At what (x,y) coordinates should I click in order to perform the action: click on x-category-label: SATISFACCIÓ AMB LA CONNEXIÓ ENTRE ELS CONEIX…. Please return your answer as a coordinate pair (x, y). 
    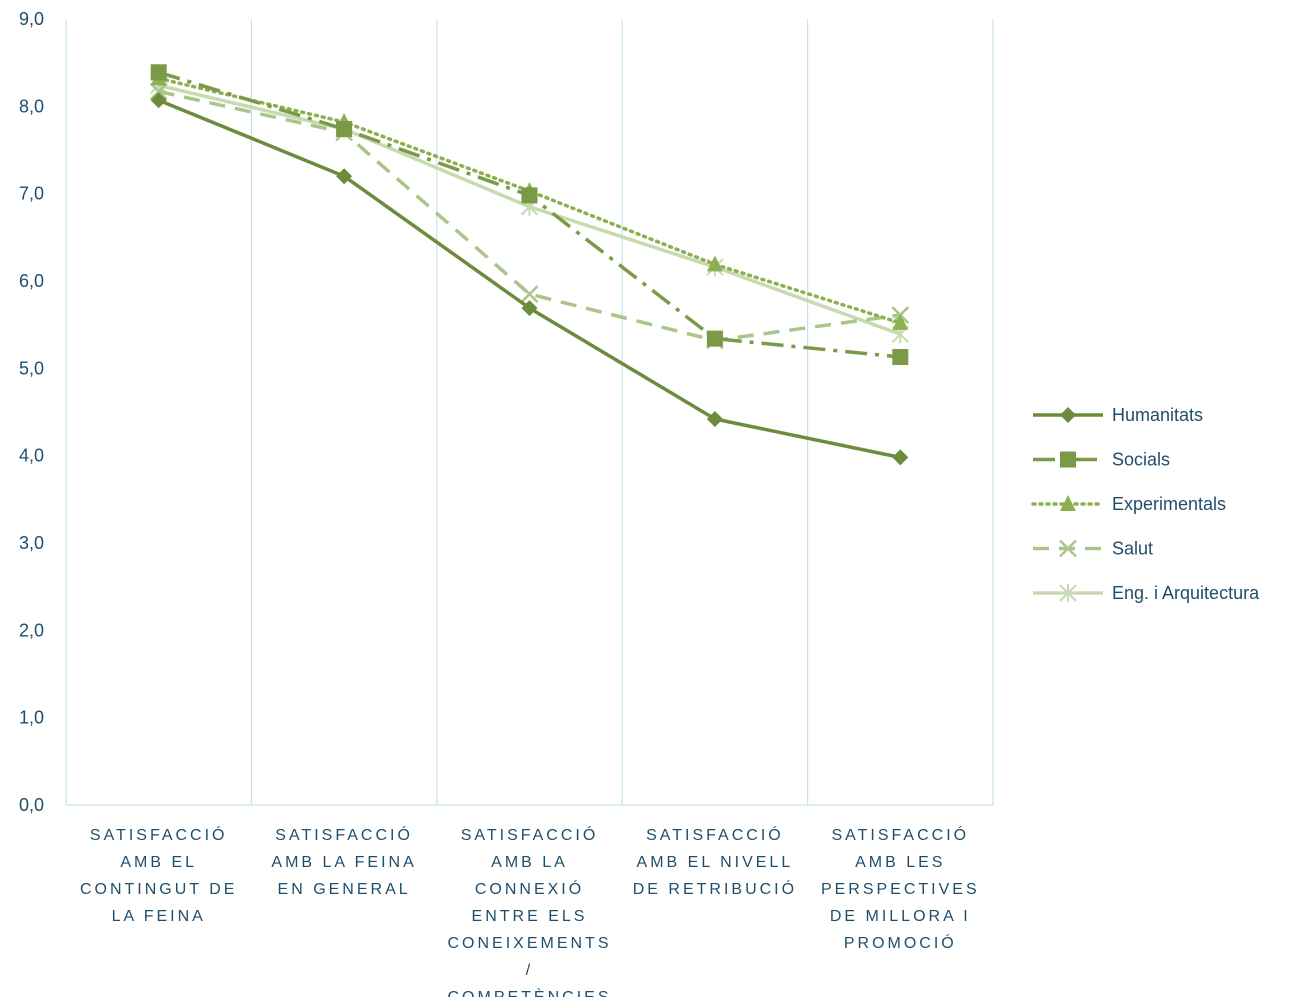
    Looking at the image, I should click on (529, 913).